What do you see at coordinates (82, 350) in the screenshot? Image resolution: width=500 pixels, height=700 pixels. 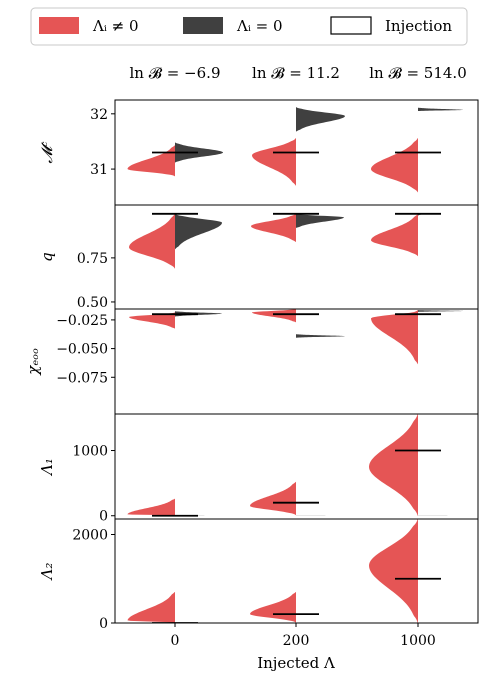 I see `ytick-label-chi_eff-1: −0.050` at bounding box center [82, 350].